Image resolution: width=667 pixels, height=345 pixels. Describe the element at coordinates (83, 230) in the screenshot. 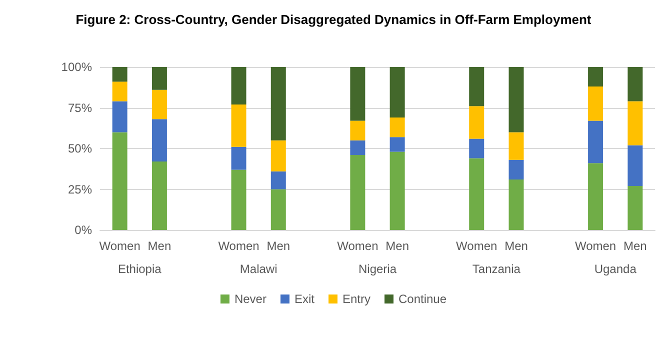

I see `y-tick-label: 0%` at that location.